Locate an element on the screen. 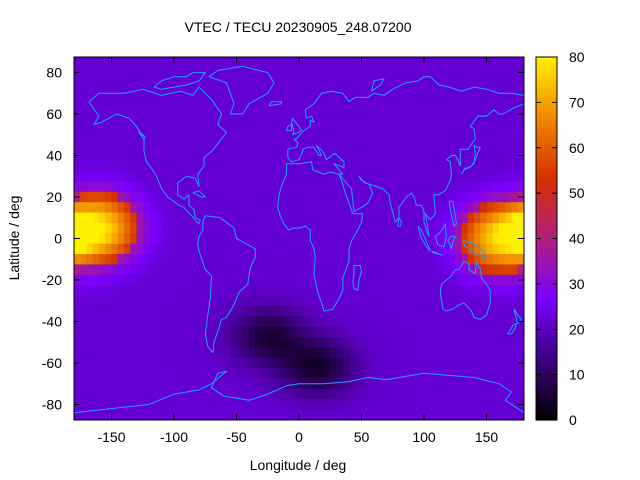 The image size is (640, 480). colorbar-tick-label: 80 is located at coordinates (577, 57).